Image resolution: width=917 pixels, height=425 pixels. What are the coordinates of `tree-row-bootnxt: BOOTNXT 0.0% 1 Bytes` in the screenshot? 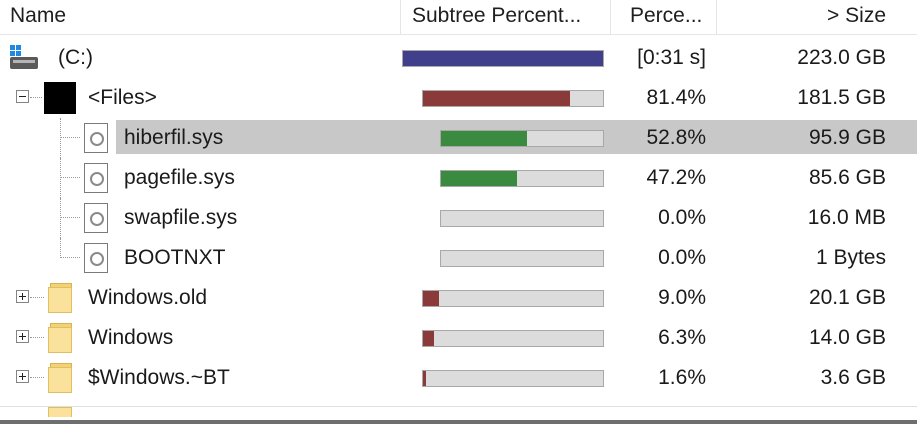 It's located at (458, 258).